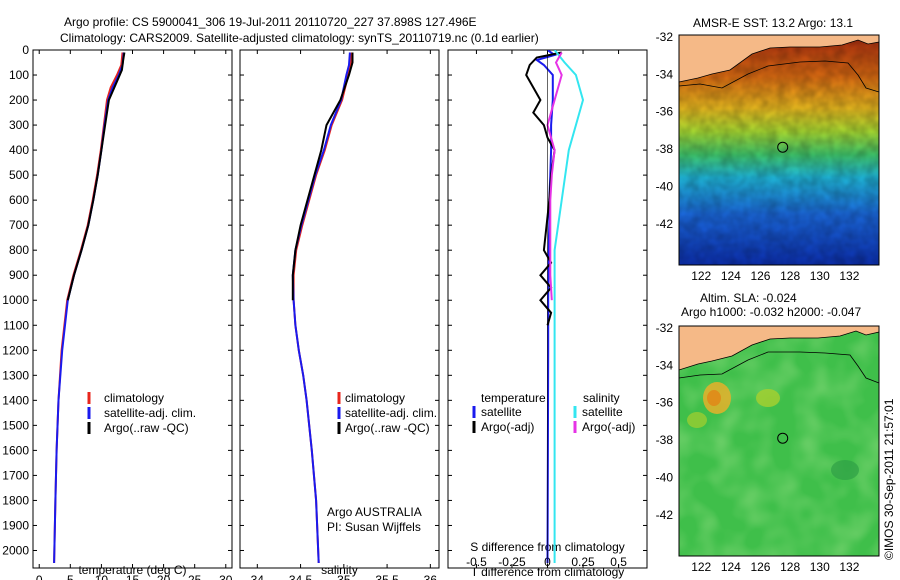  Describe the element at coordinates (339, 570) in the screenshot. I see `x-axis-label: salinity` at that location.